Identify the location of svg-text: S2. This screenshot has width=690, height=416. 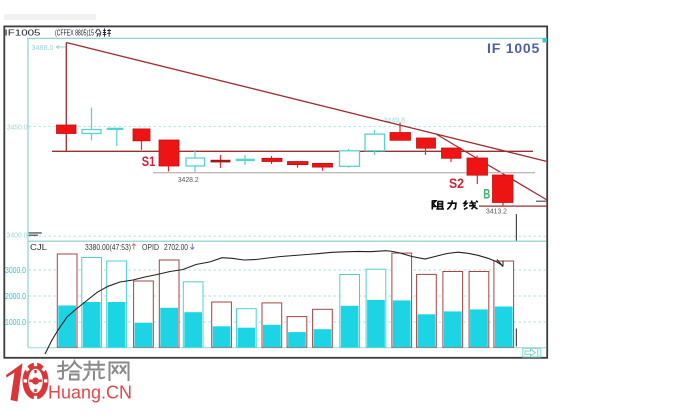
(456, 183).